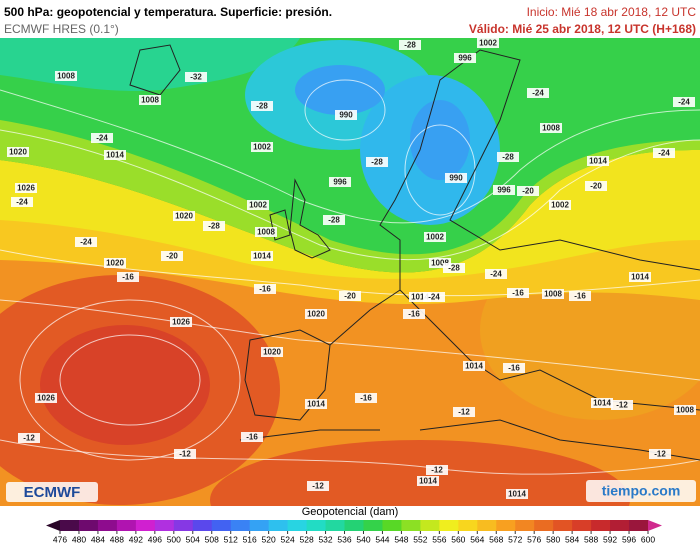 The width and height of the screenshot is (700, 551). Describe the element at coordinates (534, 539) in the screenshot. I see `colorbar-tick-label: 576` at that location.